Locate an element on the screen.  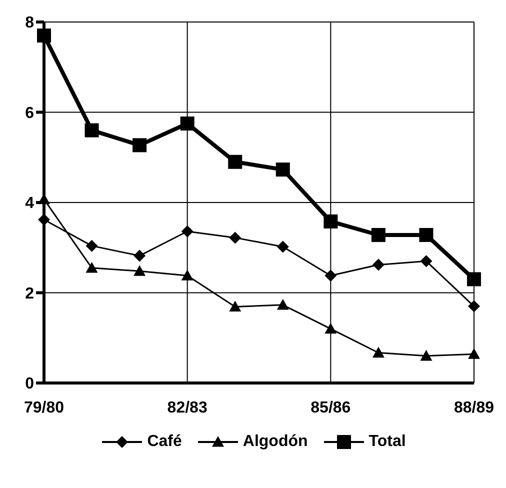
y-tick-label: 4 is located at coordinates (29, 203).